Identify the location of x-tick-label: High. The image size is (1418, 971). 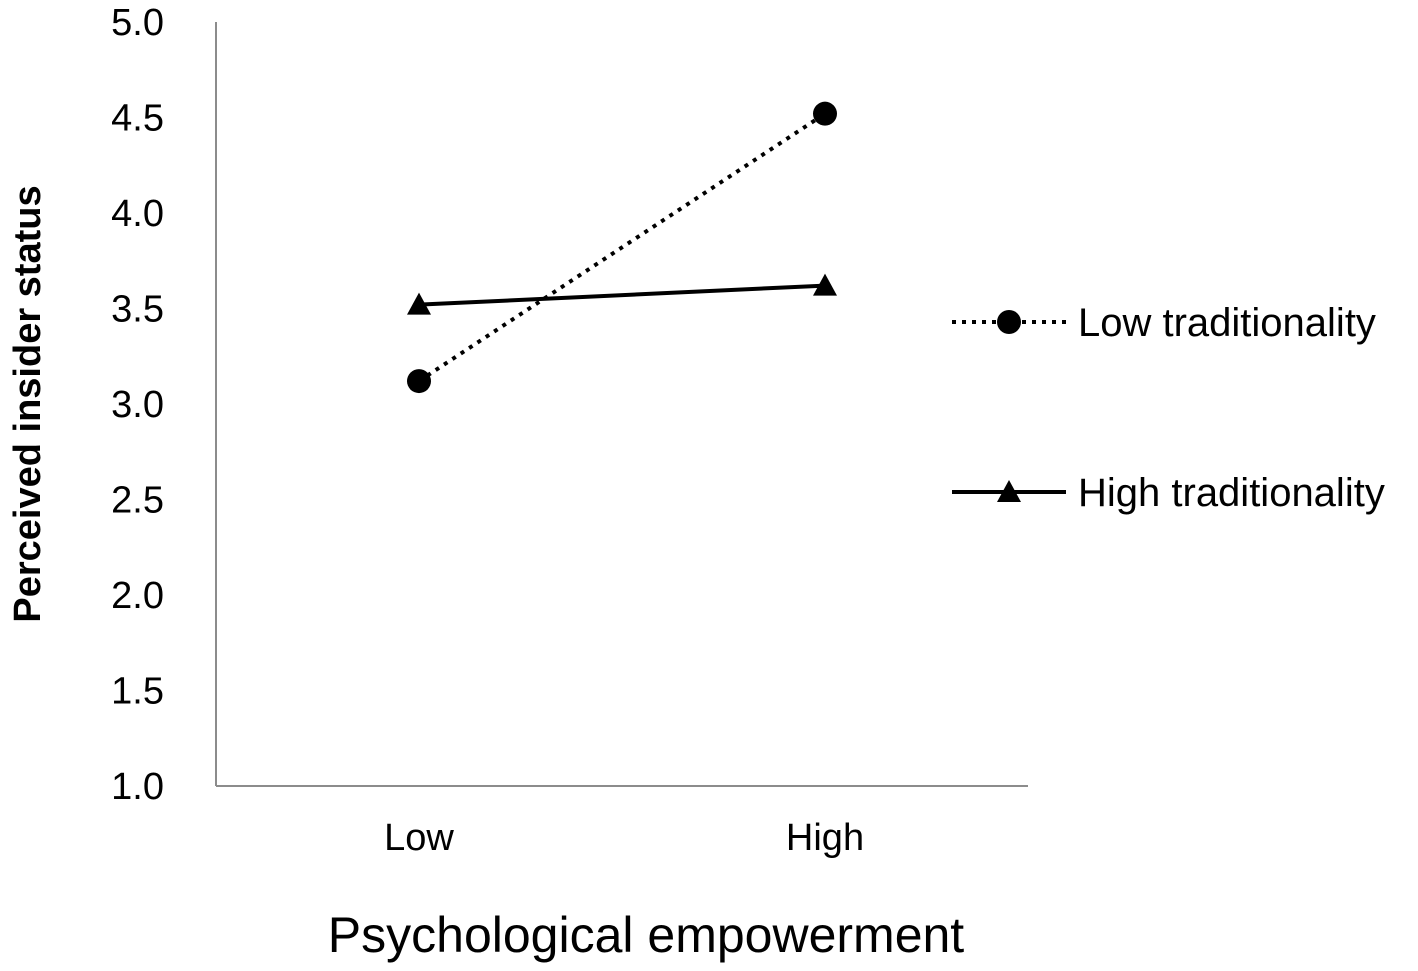
(825, 838).